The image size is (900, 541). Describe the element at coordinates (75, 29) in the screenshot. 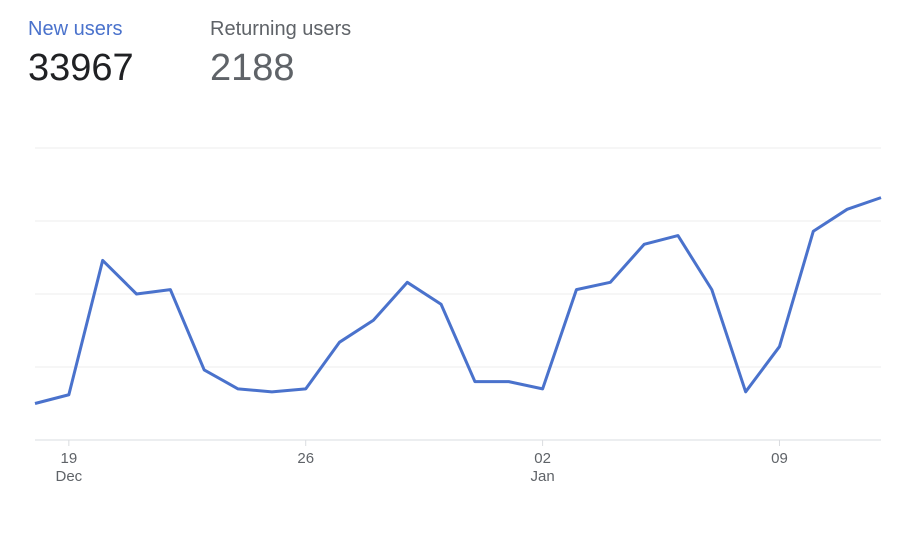

I see `metric-label: New users` at that location.